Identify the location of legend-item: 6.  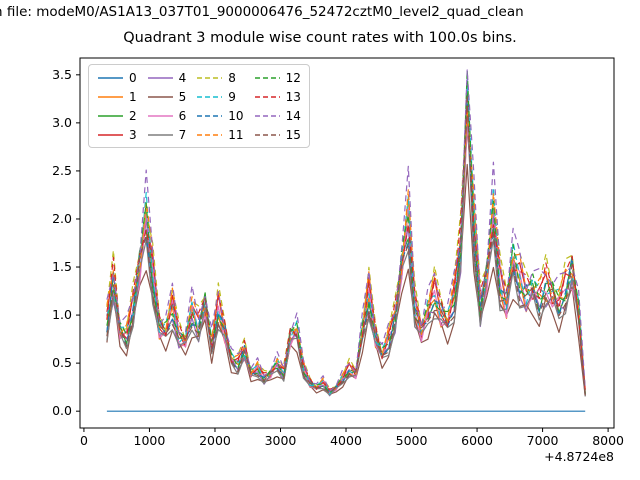
(167, 115).